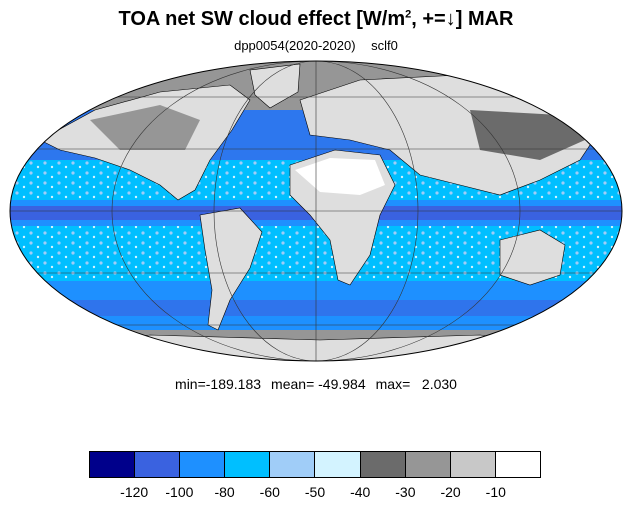  I want to click on colorbar-tick-label: -100, so click(179, 492).